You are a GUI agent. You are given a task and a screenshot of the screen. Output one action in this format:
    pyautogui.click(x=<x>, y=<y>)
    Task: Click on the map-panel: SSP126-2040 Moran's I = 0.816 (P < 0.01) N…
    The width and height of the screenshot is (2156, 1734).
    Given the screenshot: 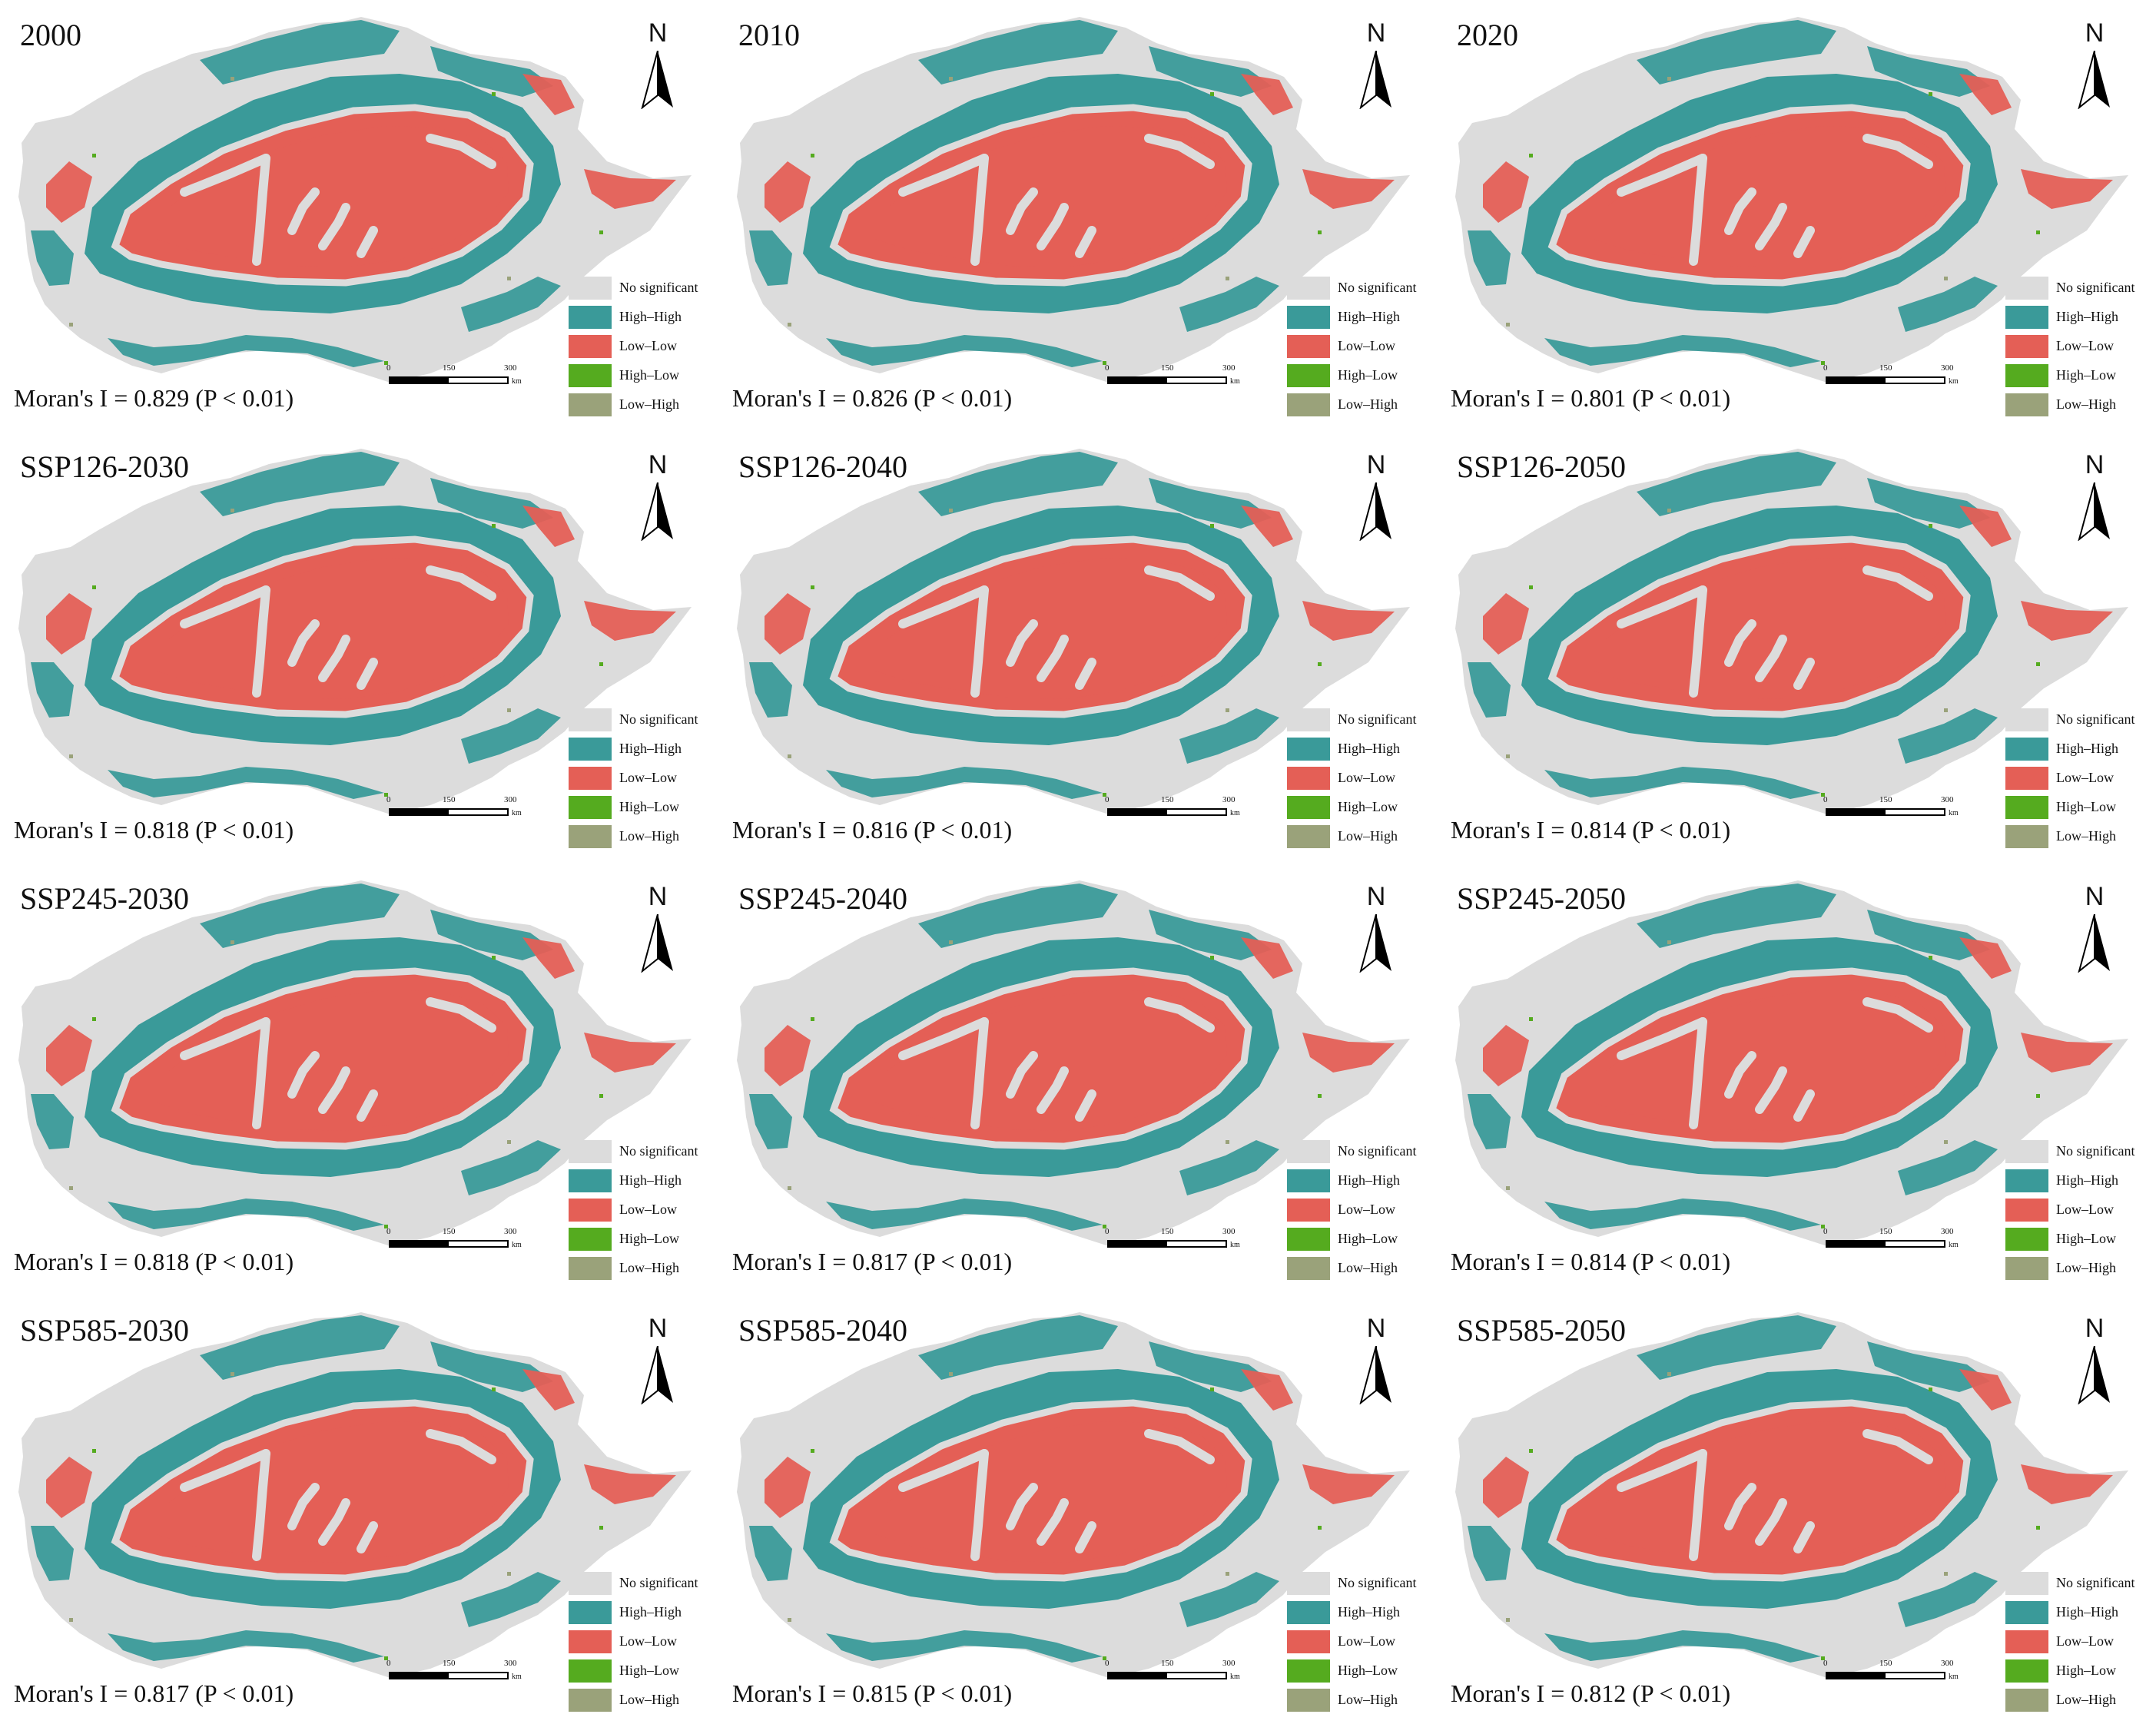 What is the action you would take?
    pyautogui.click(x=1077, y=648)
    